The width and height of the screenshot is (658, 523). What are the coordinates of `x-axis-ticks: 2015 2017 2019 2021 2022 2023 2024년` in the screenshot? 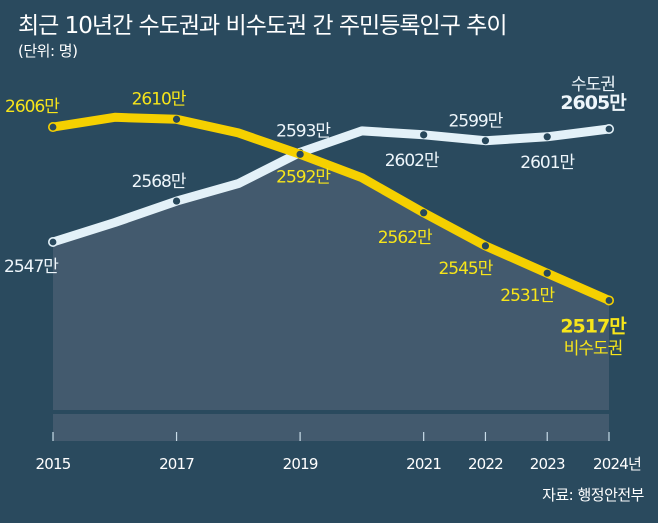 It's located at (339, 452).